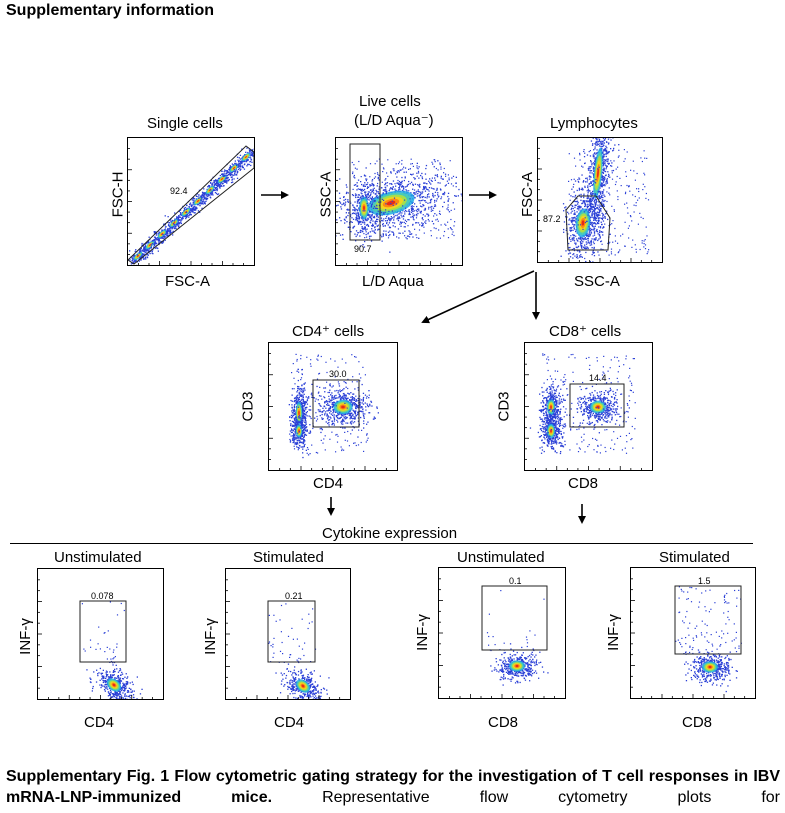 The height and width of the screenshot is (813, 785). Describe the element at coordinates (289, 722) in the screenshot. I see `cd4-stim-xlabel: CD4` at that location.